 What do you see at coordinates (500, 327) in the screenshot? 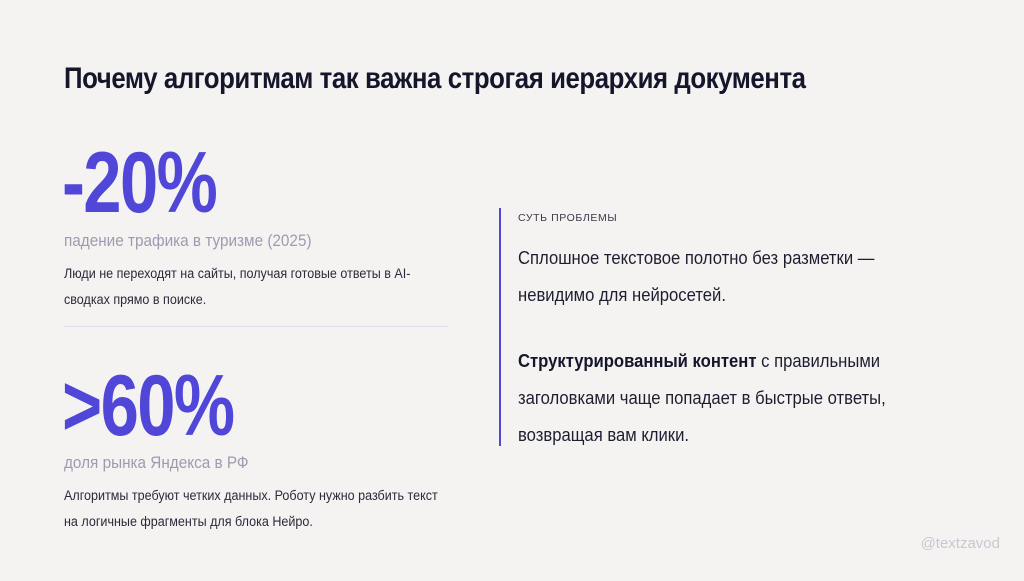
I see `accent-vertical-bar` at bounding box center [500, 327].